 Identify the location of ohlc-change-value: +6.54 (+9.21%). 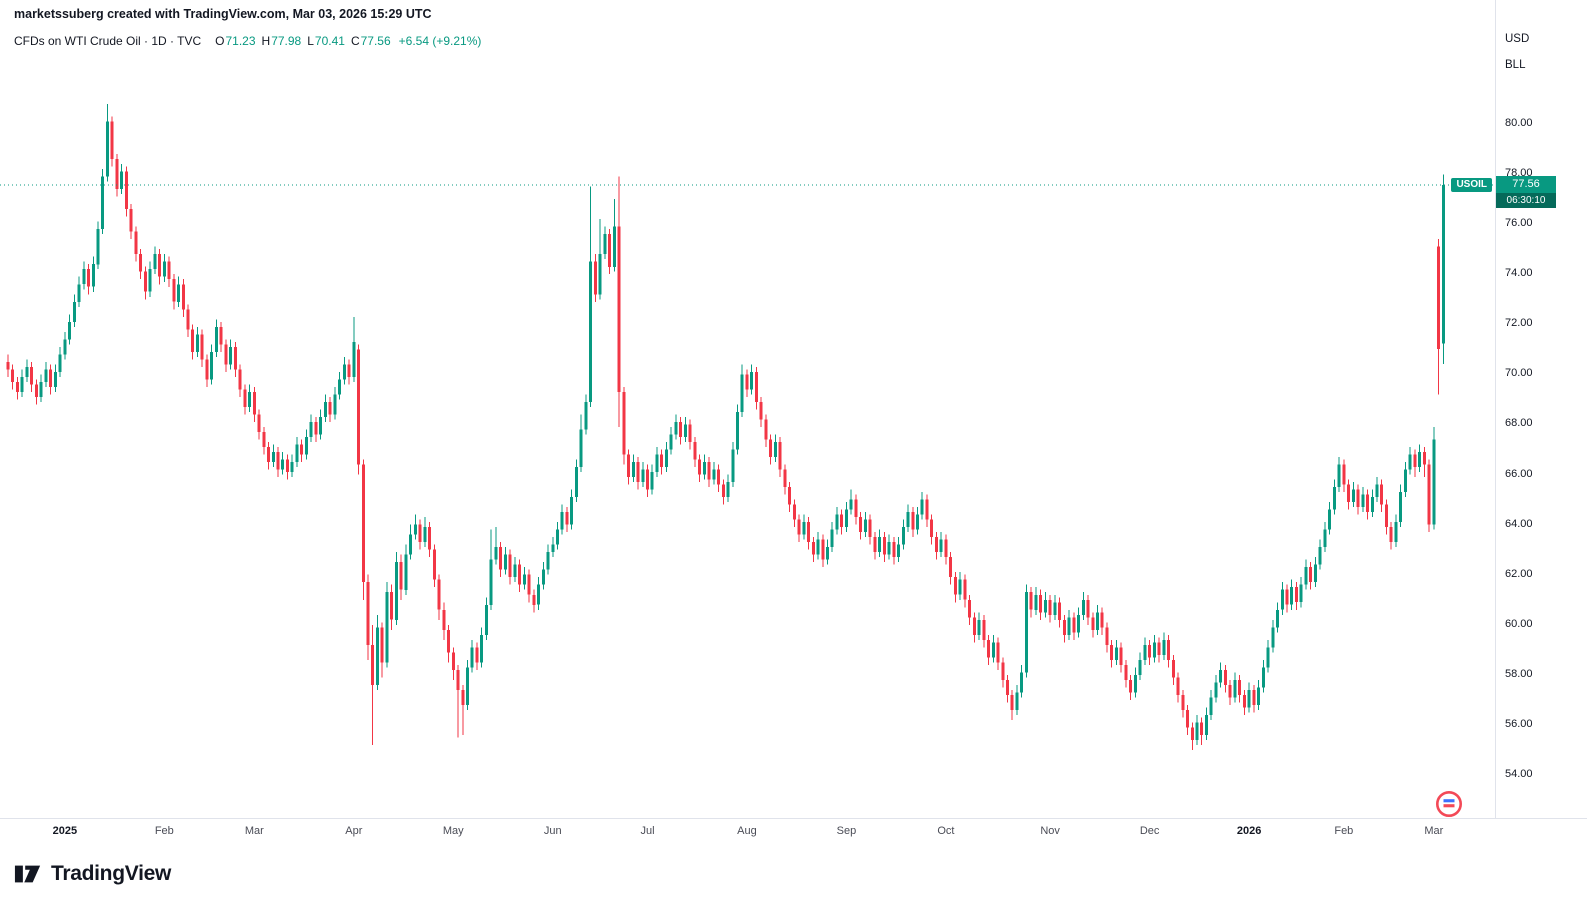
(440, 41).